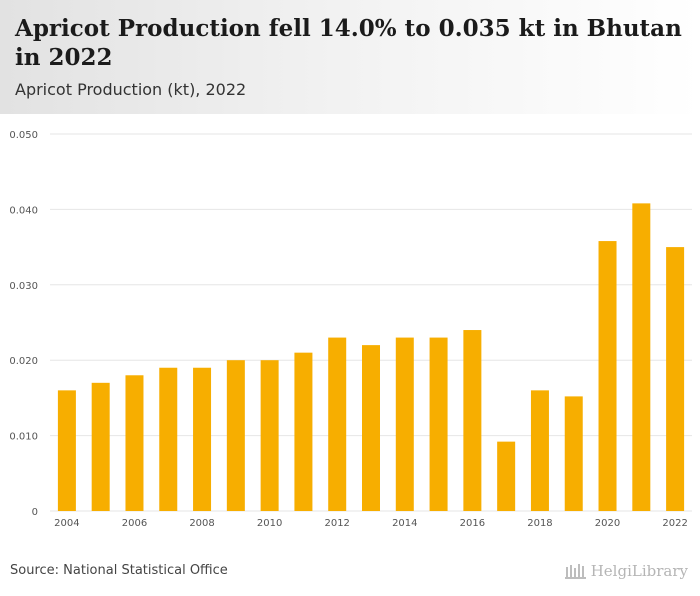 The width and height of the screenshot is (700, 596). I want to click on x-tick-label: 2016, so click(472, 523).